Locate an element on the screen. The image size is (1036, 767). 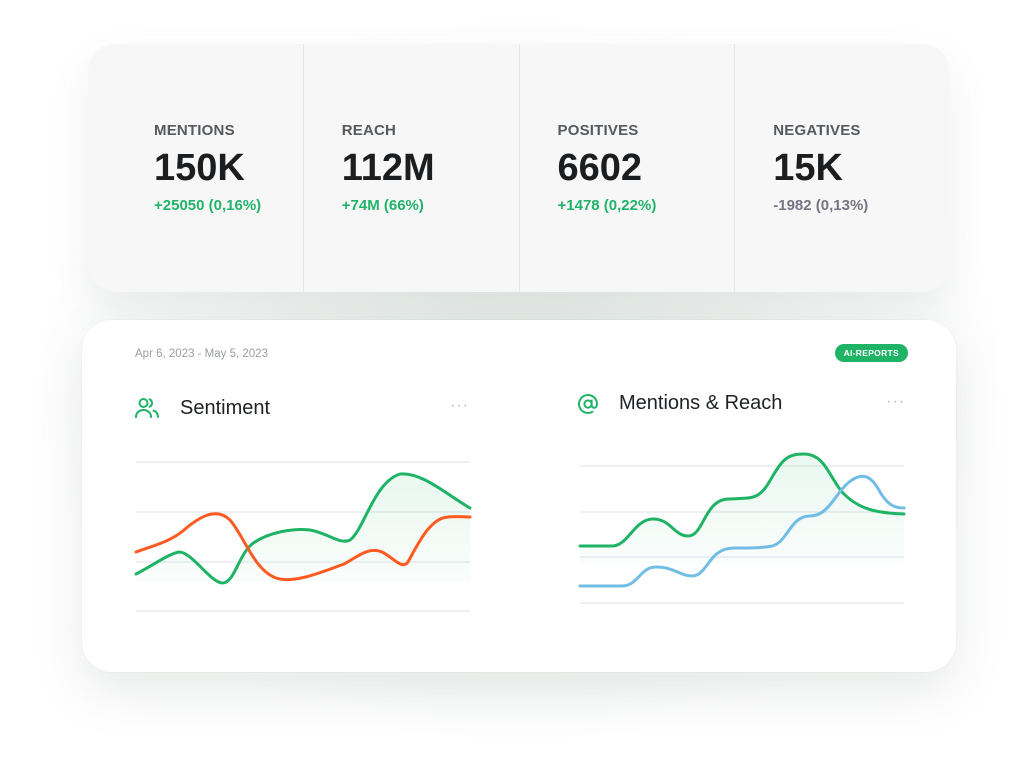
mentions-reach-more-button: ··· is located at coordinates (895, 401).